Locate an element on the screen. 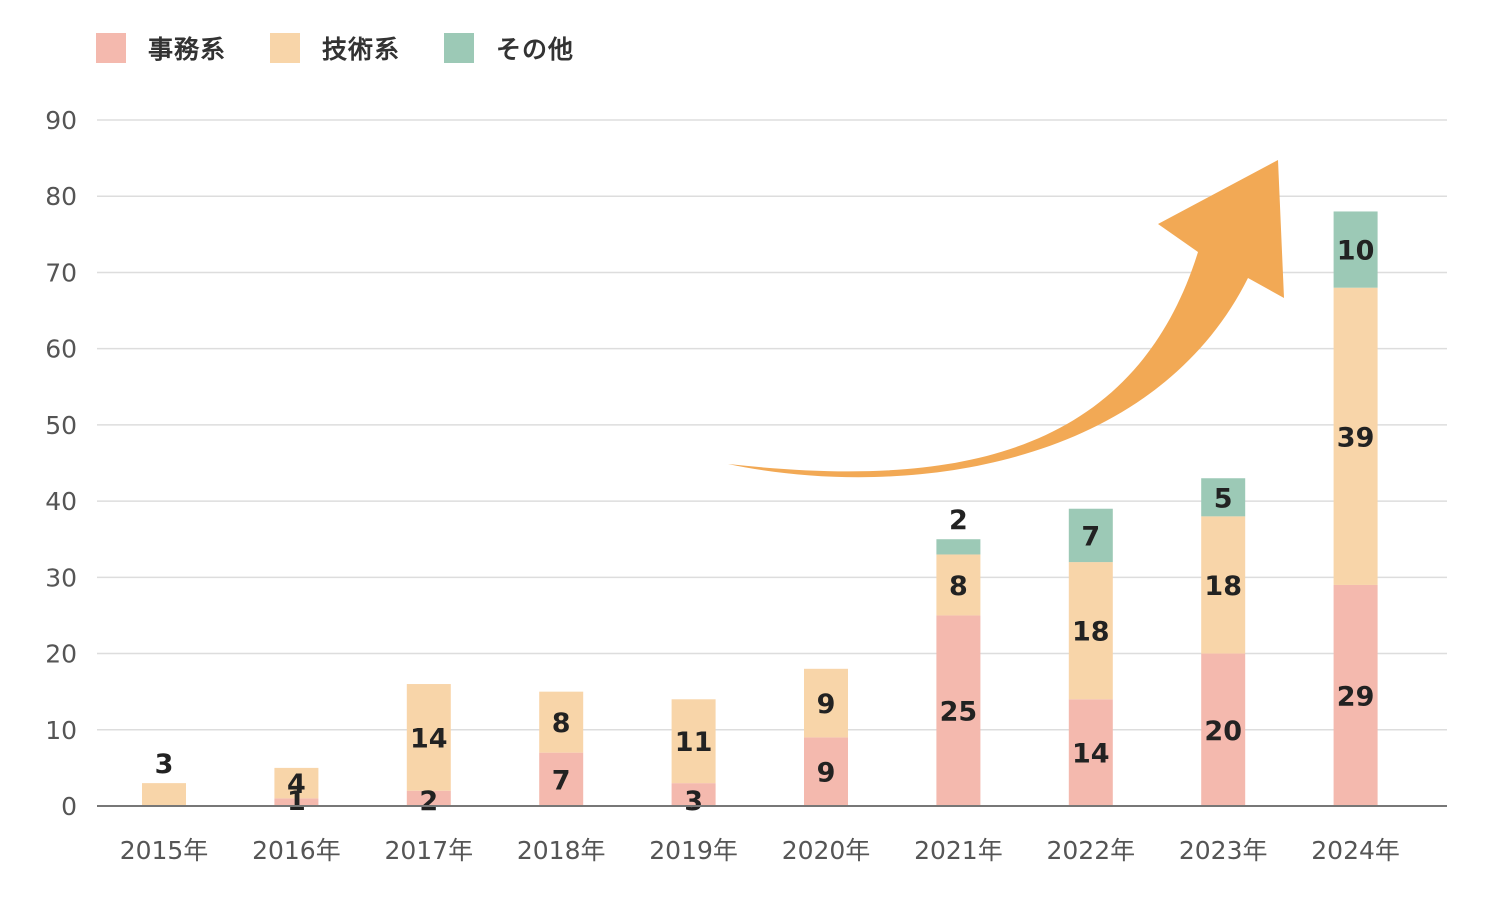  legend-label-technical: 技術系 is located at coordinates (361, 49).